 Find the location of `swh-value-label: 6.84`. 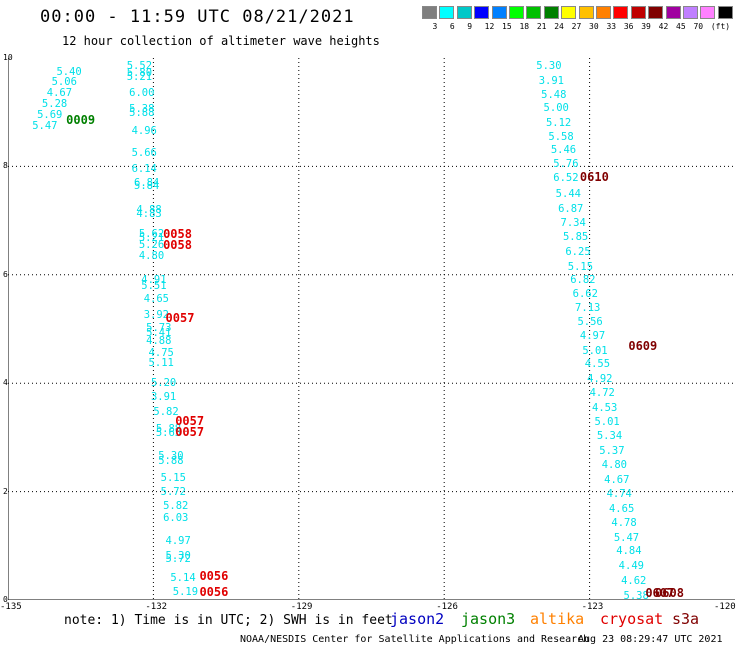

swh-value-label: 6.84 is located at coordinates (147, 182).